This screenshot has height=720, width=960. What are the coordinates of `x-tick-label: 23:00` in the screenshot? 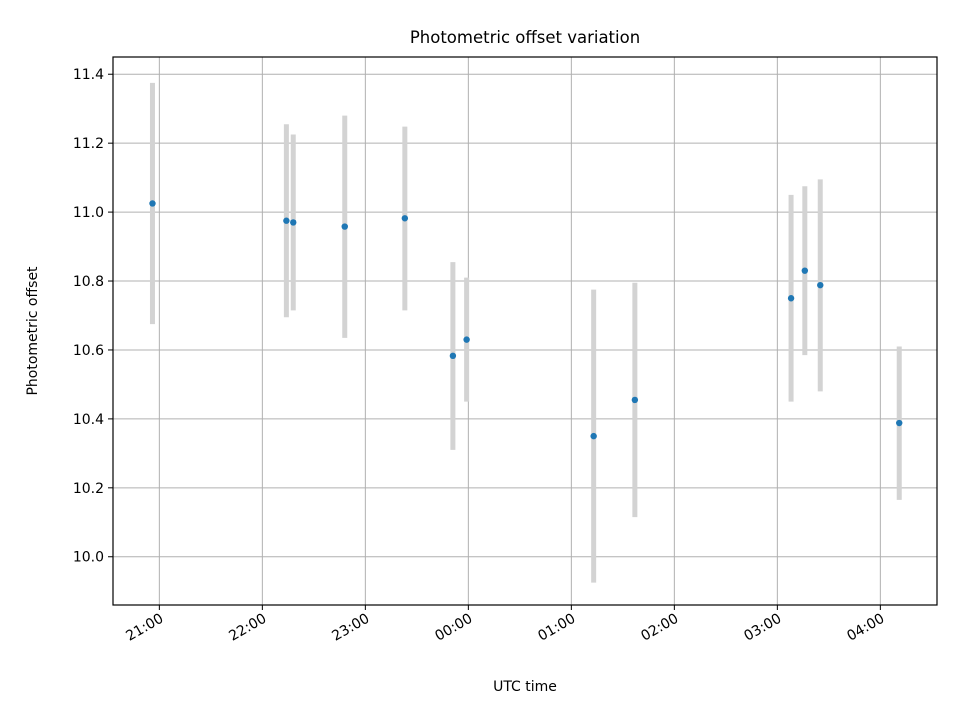 It's located at (350, 628).